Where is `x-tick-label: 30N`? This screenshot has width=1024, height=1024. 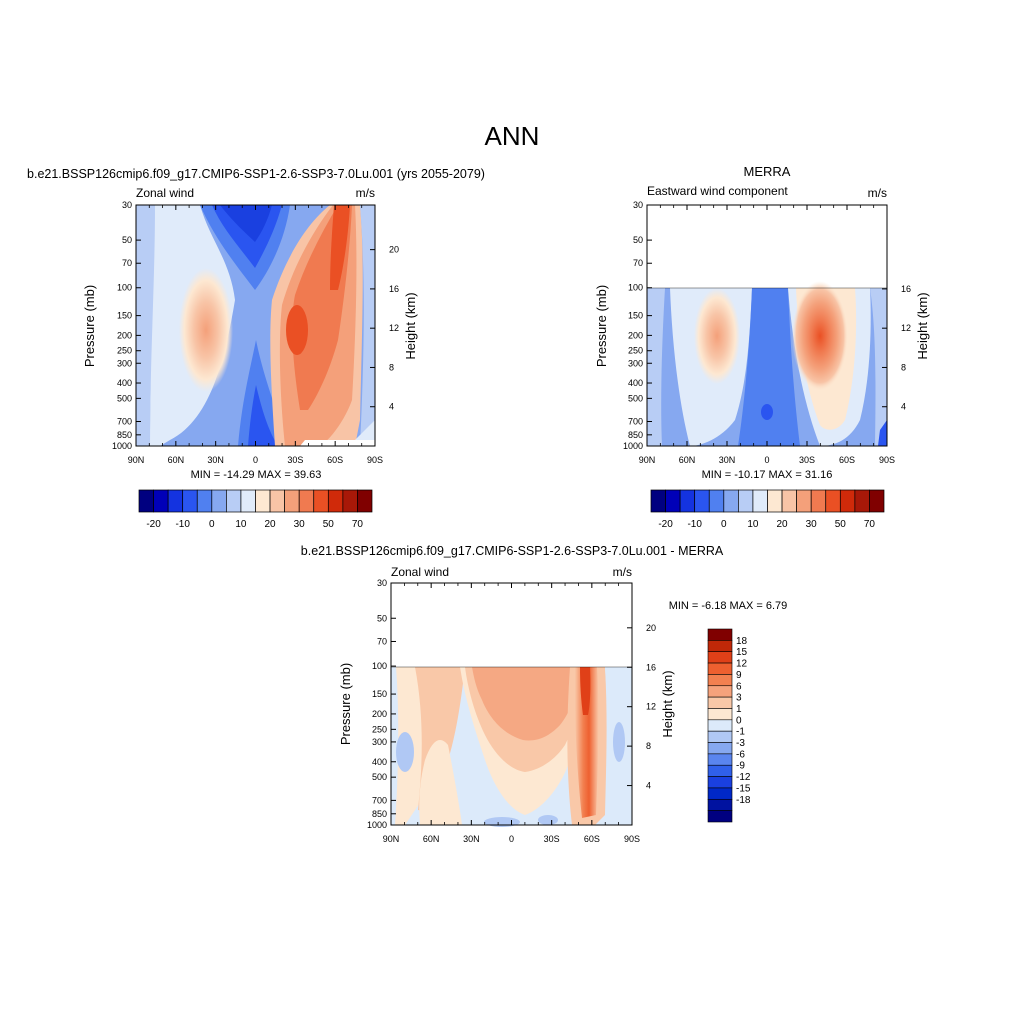
x-tick-label: 30N is located at coordinates (471, 839).